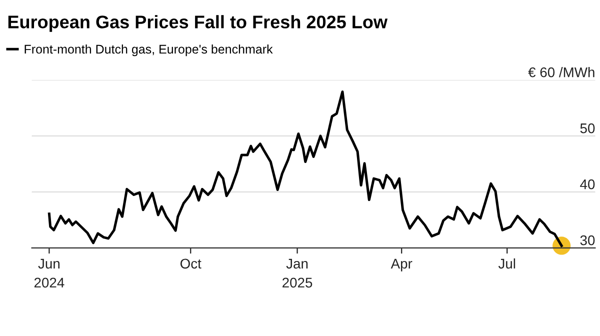 The width and height of the screenshot is (600, 336). What do you see at coordinates (297, 273) in the screenshot?
I see `x-tick-label: Jan 2025` at bounding box center [297, 273].